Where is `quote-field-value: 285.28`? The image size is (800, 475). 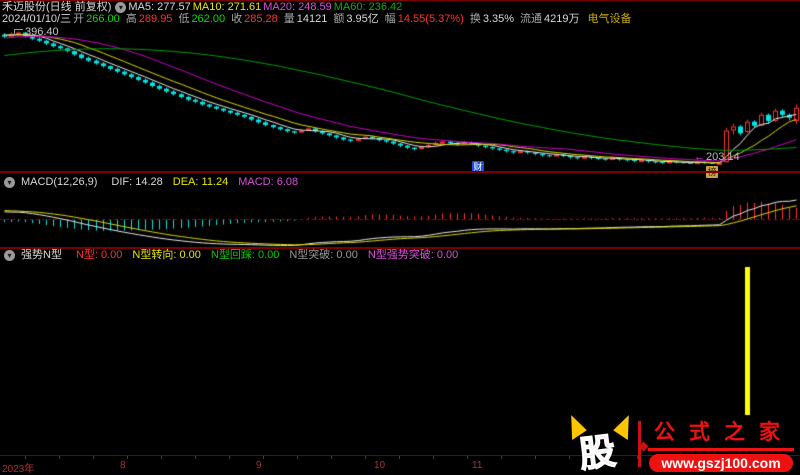 quote-field-value: 285.28 is located at coordinates (261, 19).